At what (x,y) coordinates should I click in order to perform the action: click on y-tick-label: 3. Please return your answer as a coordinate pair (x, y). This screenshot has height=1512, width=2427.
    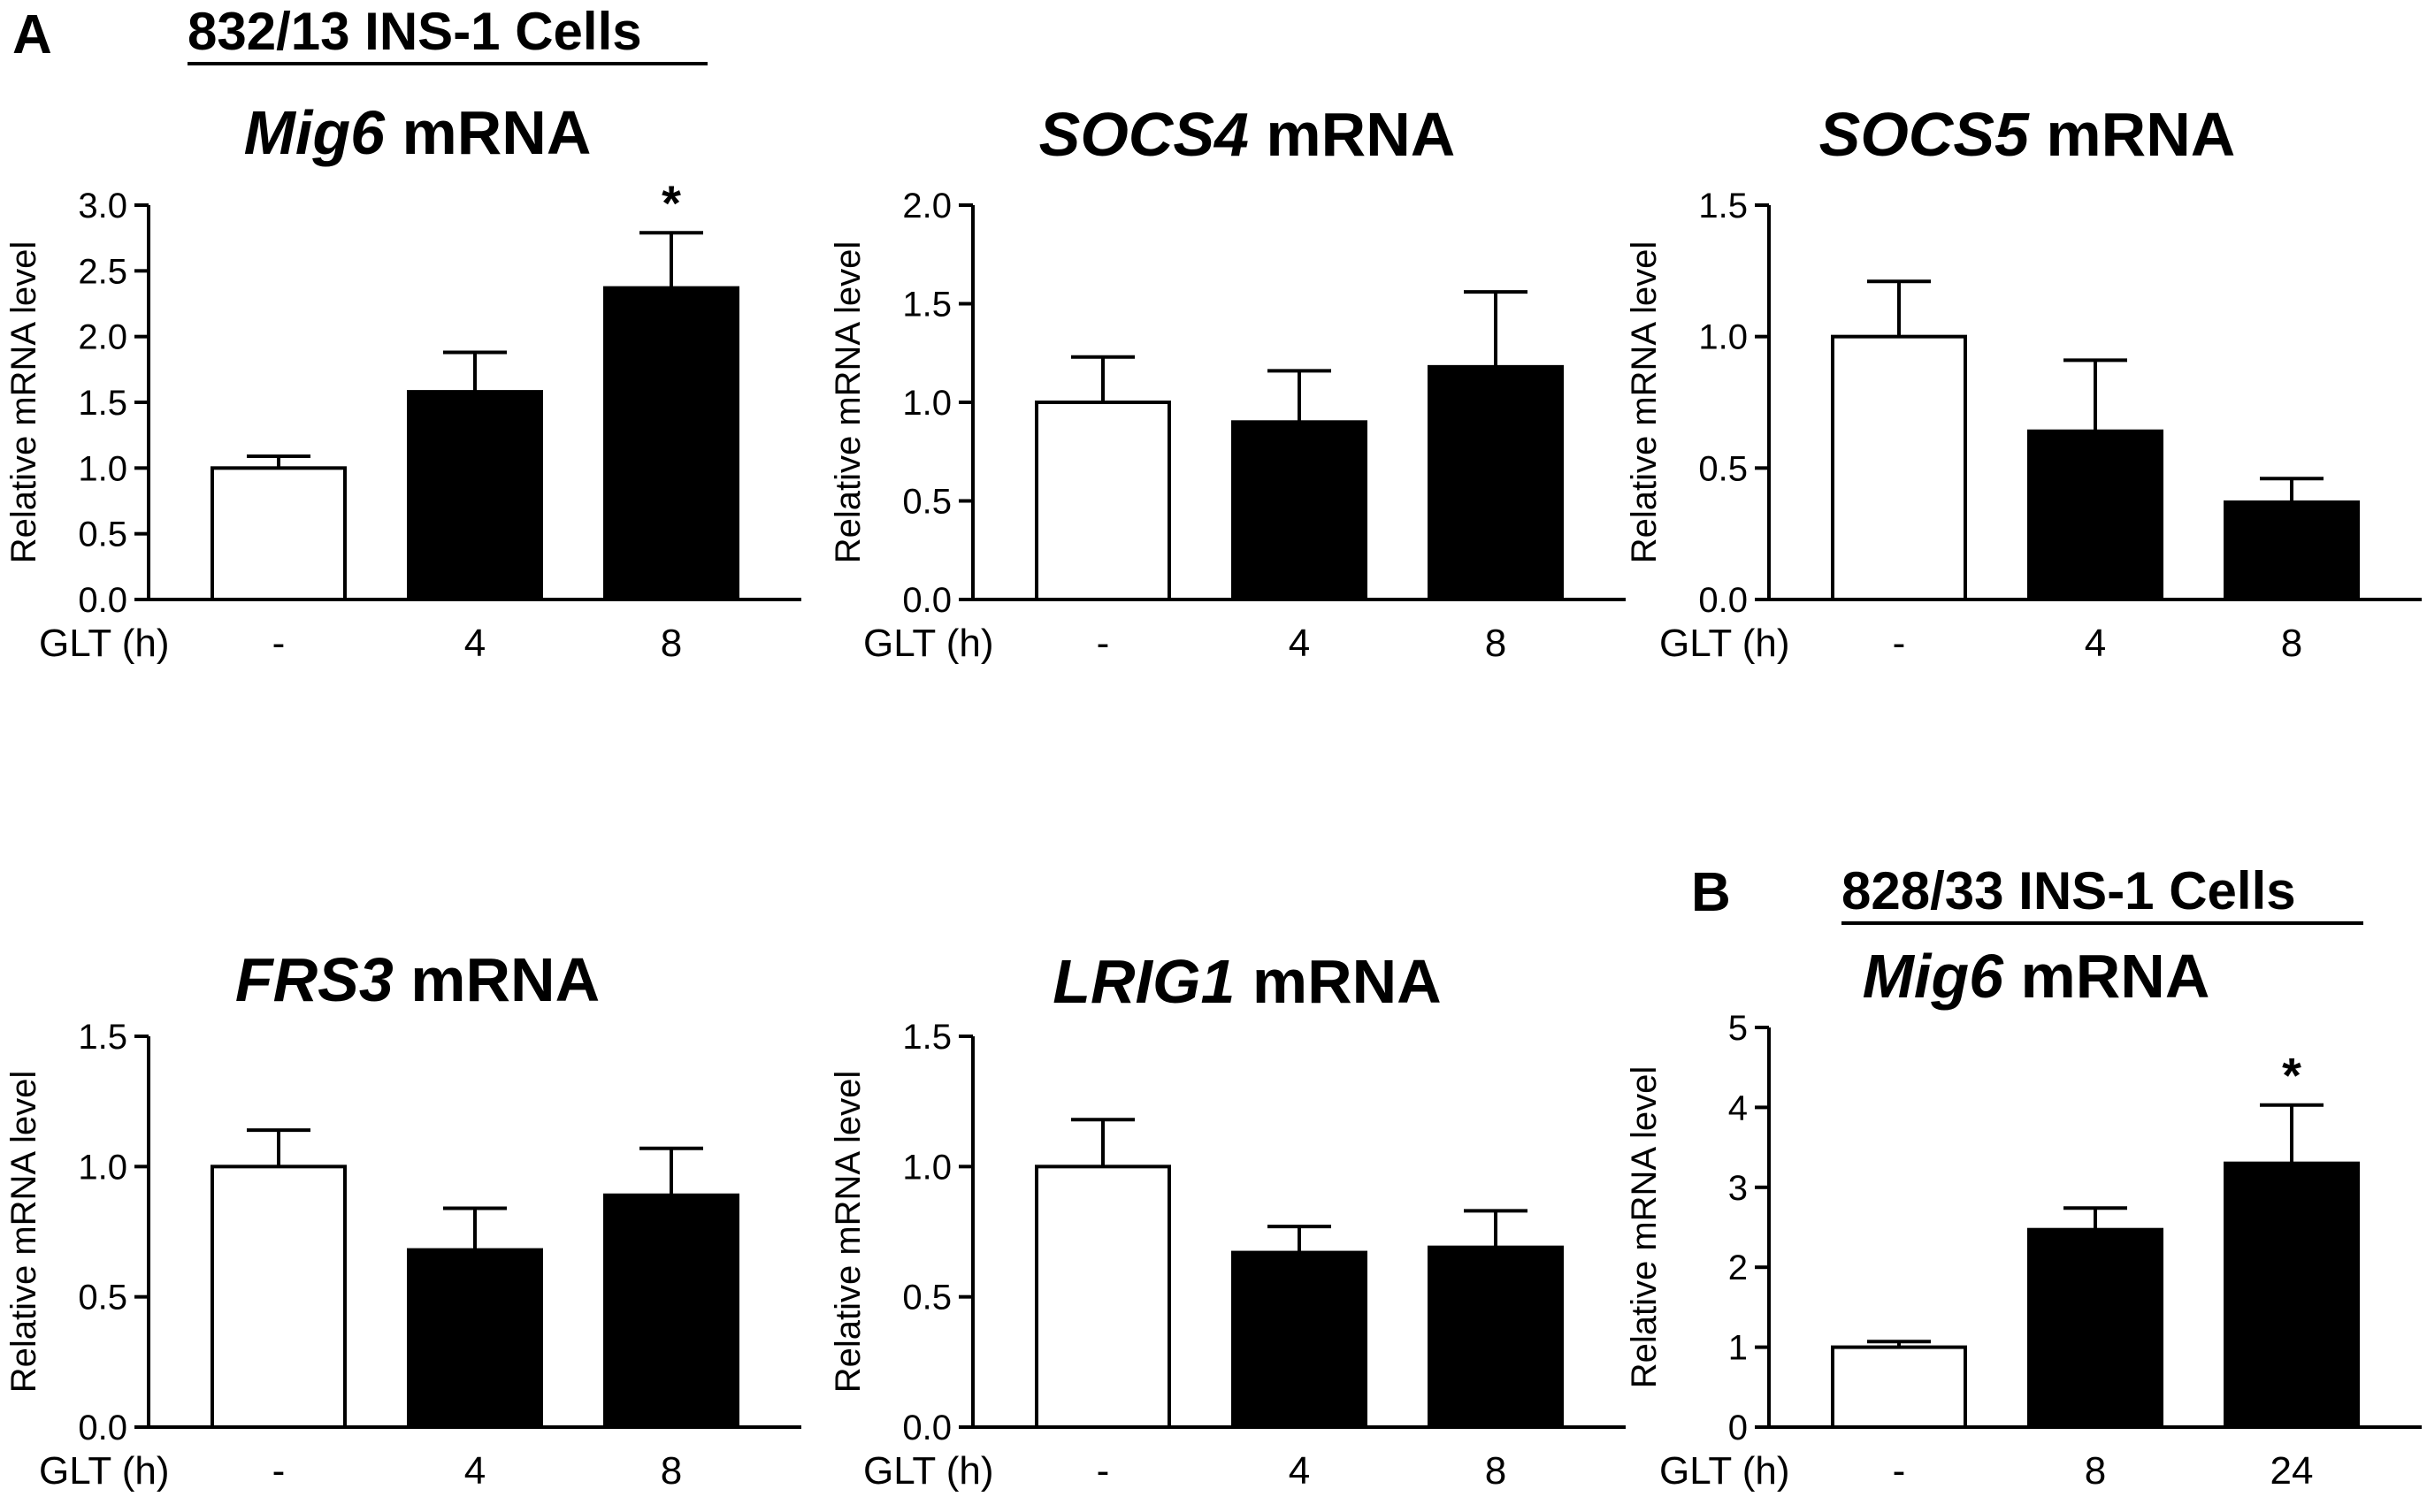
    Looking at the image, I should click on (1738, 1188).